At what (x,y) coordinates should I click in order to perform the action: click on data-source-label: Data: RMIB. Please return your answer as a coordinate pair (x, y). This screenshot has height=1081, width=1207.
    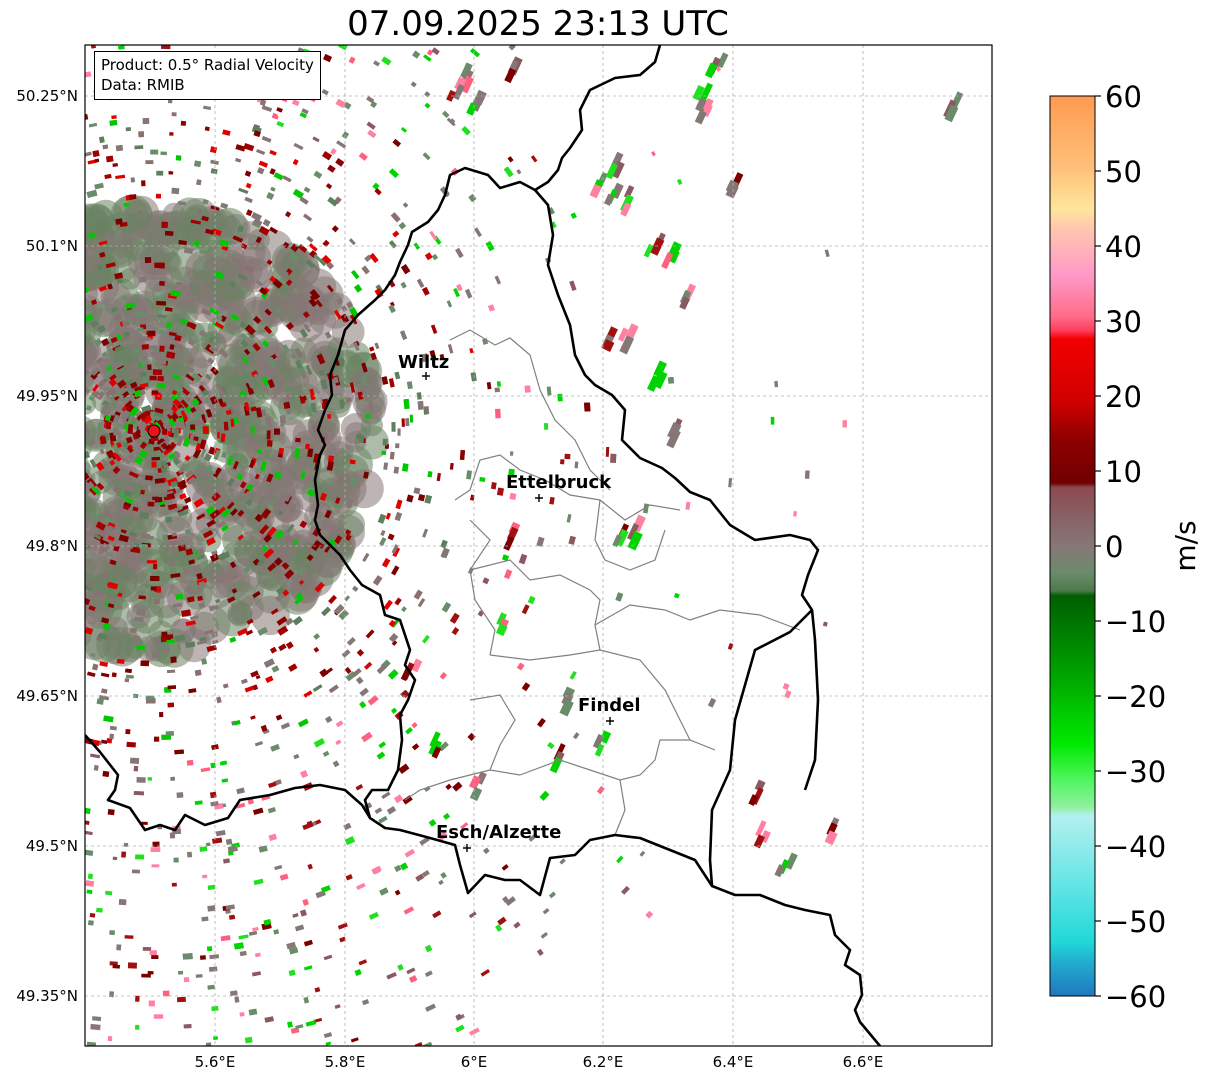
    Looking at the image, I should click on (143, 85).